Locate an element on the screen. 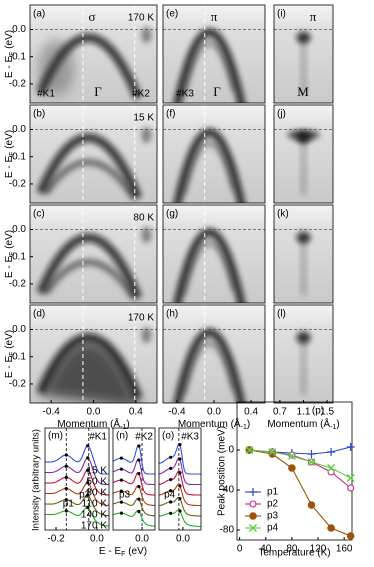 The image size is (374, 567). x-tick-label: 0.4 is located at coordinates (251, 412).